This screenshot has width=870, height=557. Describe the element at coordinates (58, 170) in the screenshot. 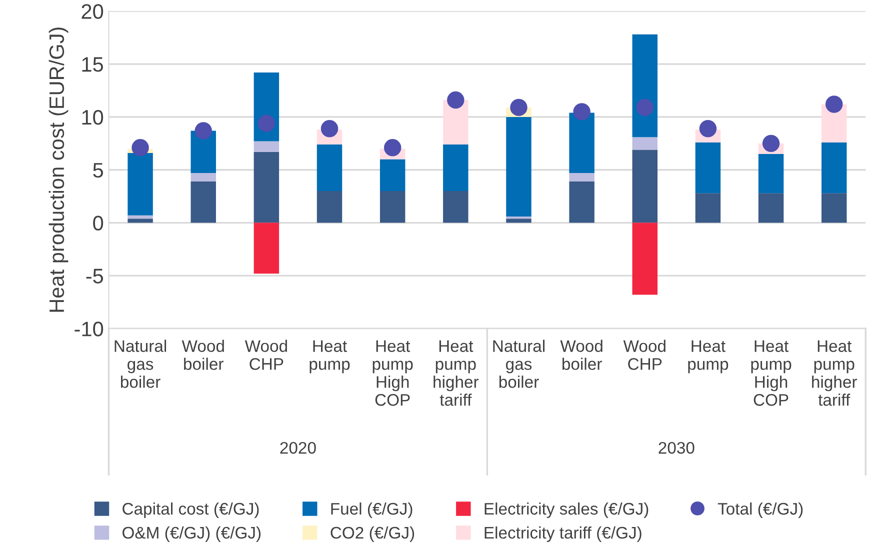

I see `y-axis-title: Heat production cost (EUR/GJ)` at that location.